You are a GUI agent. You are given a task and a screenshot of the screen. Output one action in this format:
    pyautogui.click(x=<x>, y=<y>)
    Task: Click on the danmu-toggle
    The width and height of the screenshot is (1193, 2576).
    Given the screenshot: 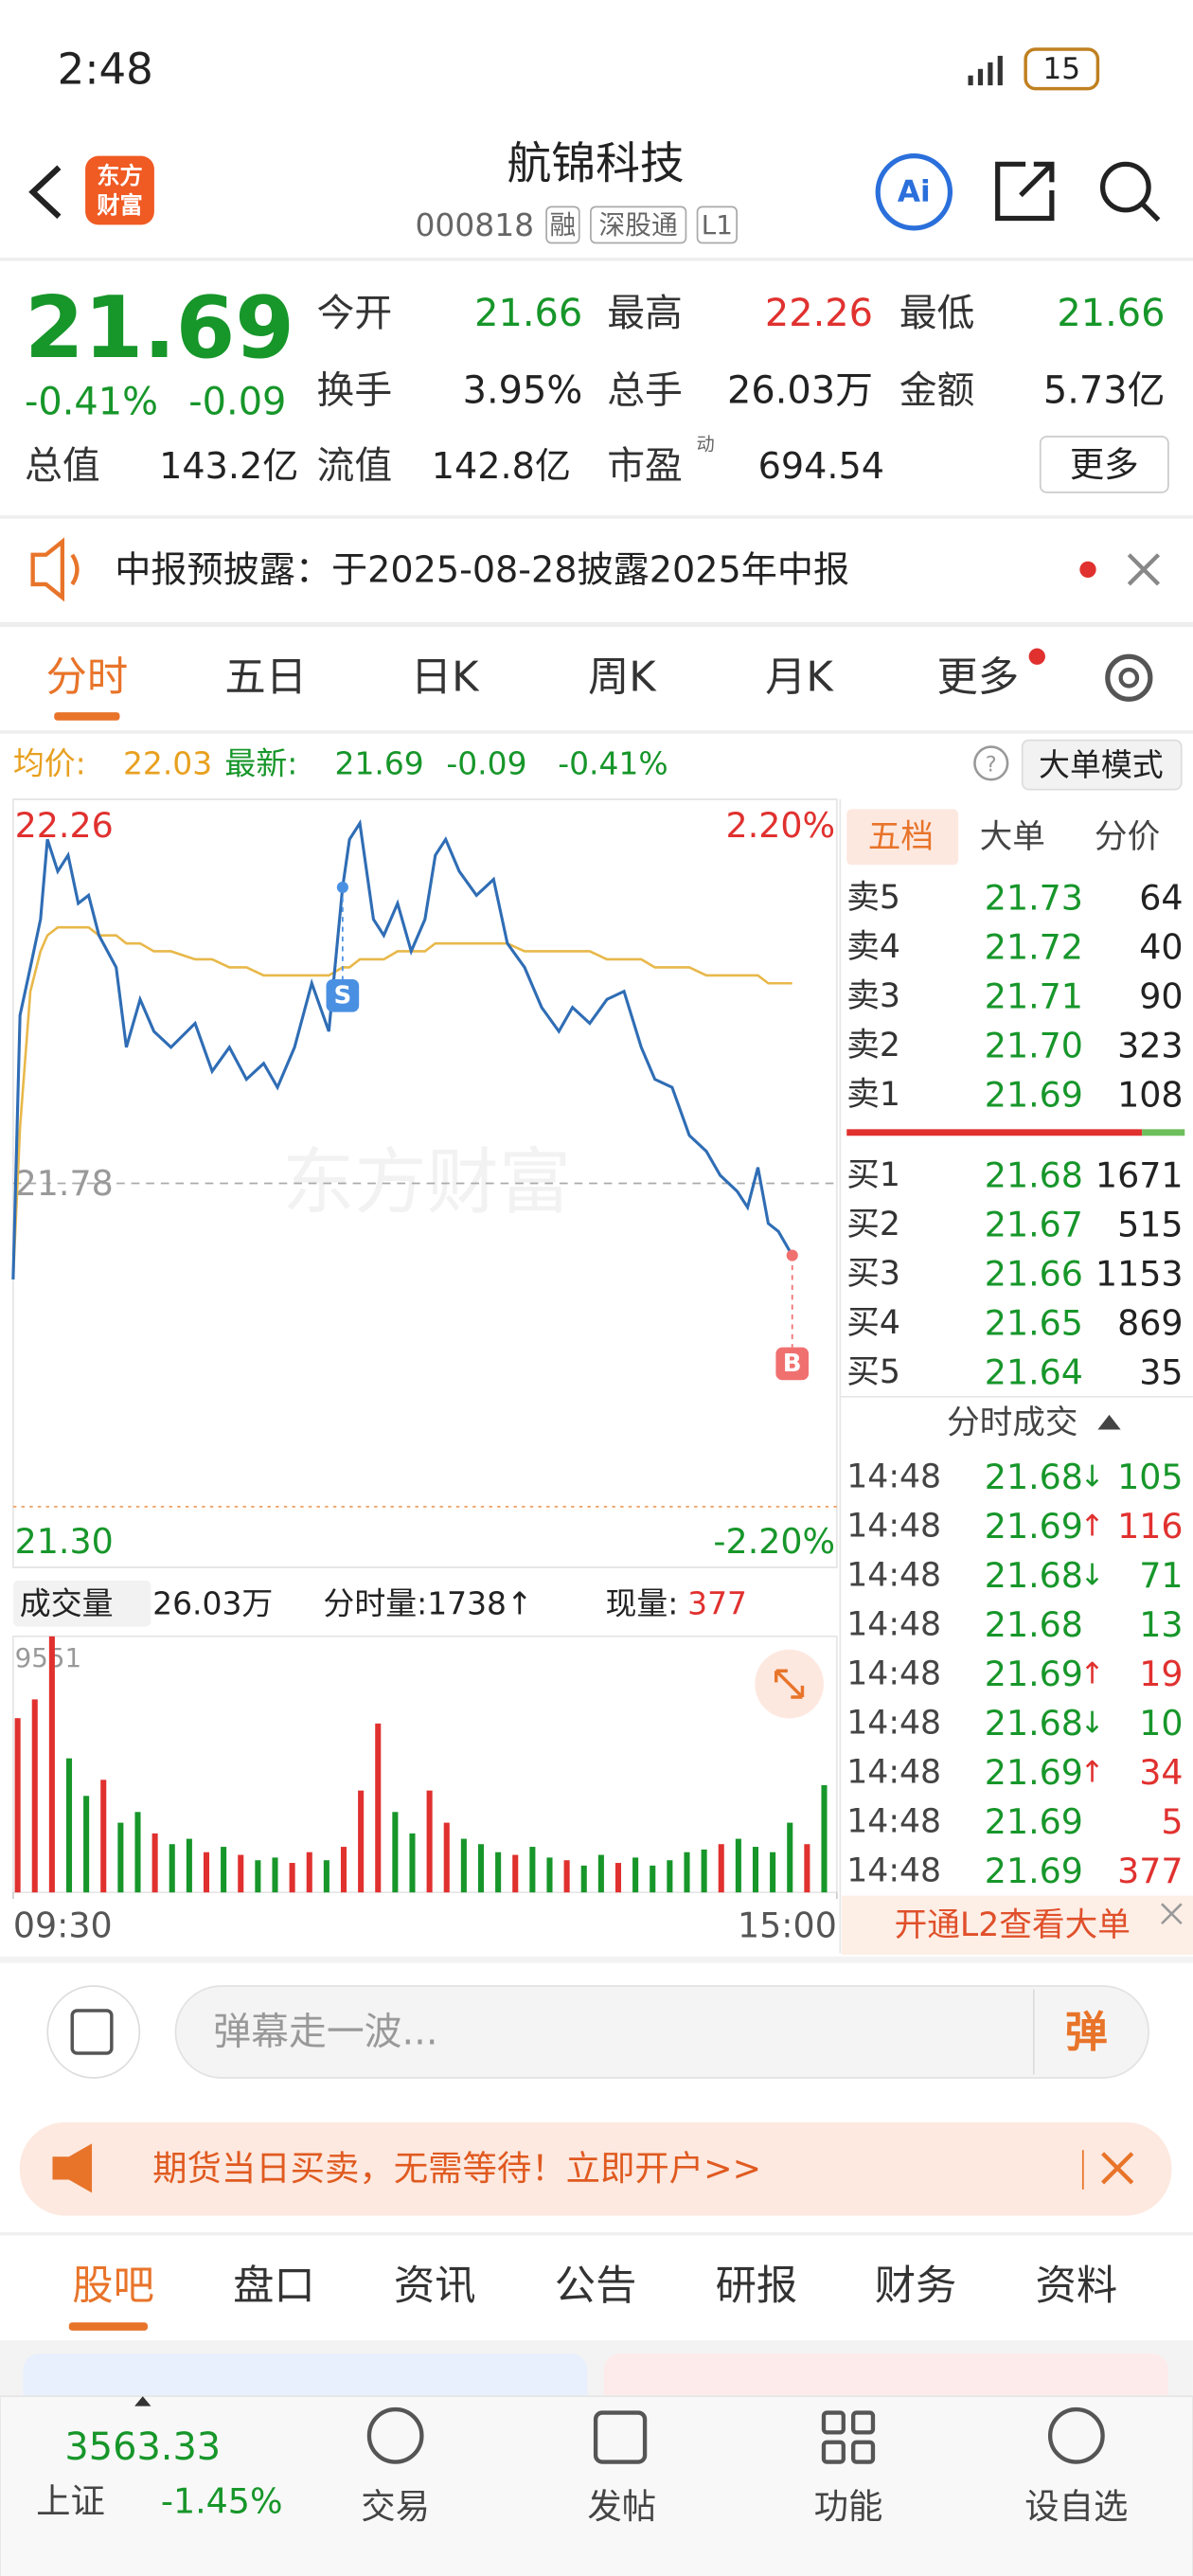 What is the action you would take?
    pyautogui.click(x=93, y=2032)
    